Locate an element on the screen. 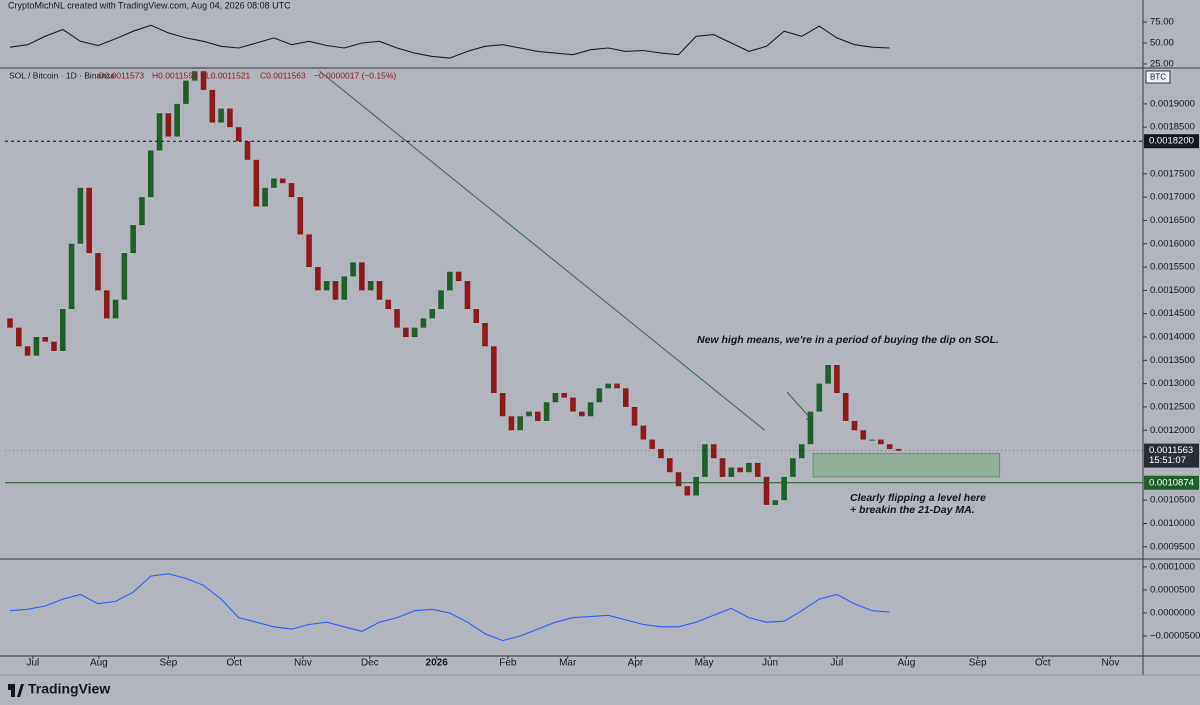 The height and width of the screenshot is (705, 1200). ohlc-value: L0.0011521 is located at coordinates (228, 75).